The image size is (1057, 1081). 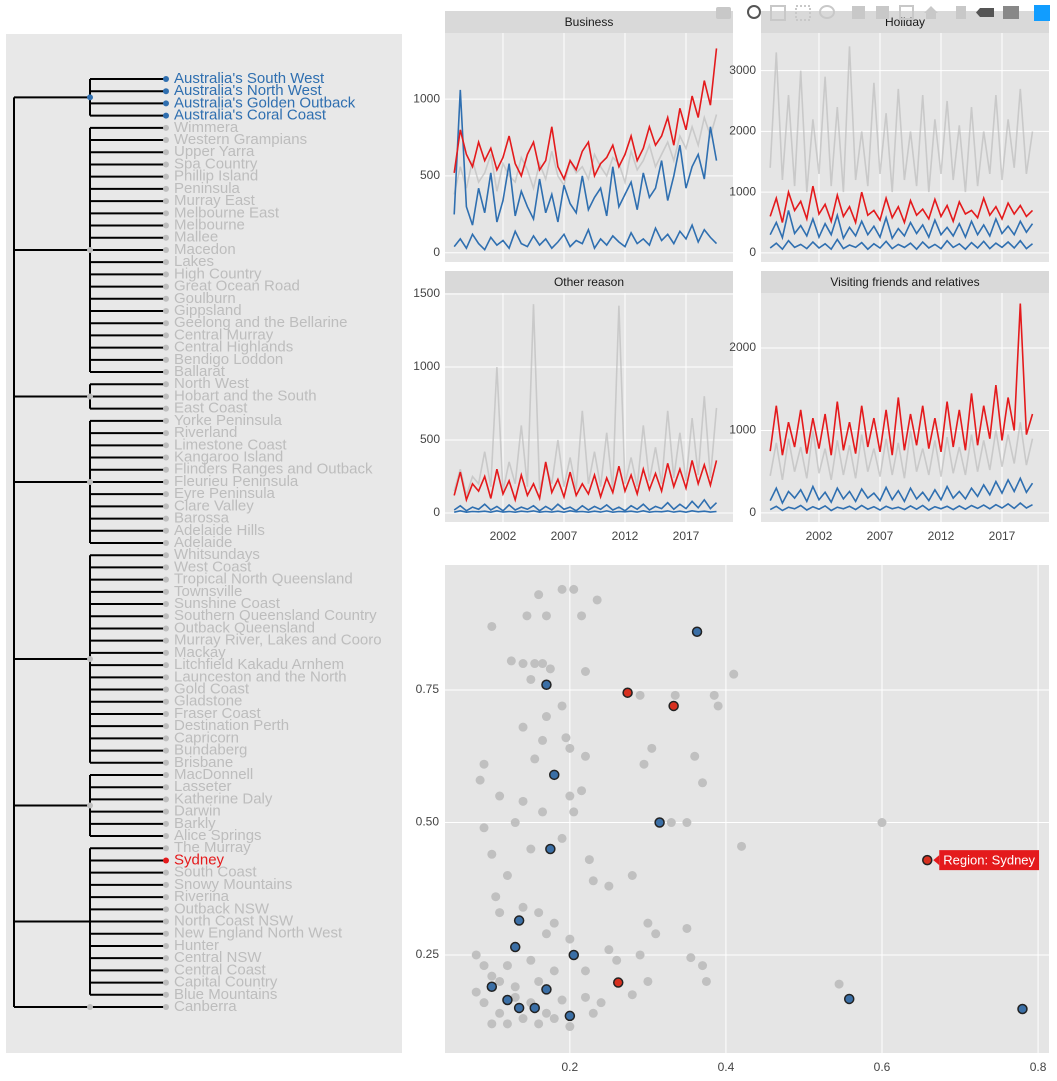 I want to click on reset-button, so click(x=931, y=12).